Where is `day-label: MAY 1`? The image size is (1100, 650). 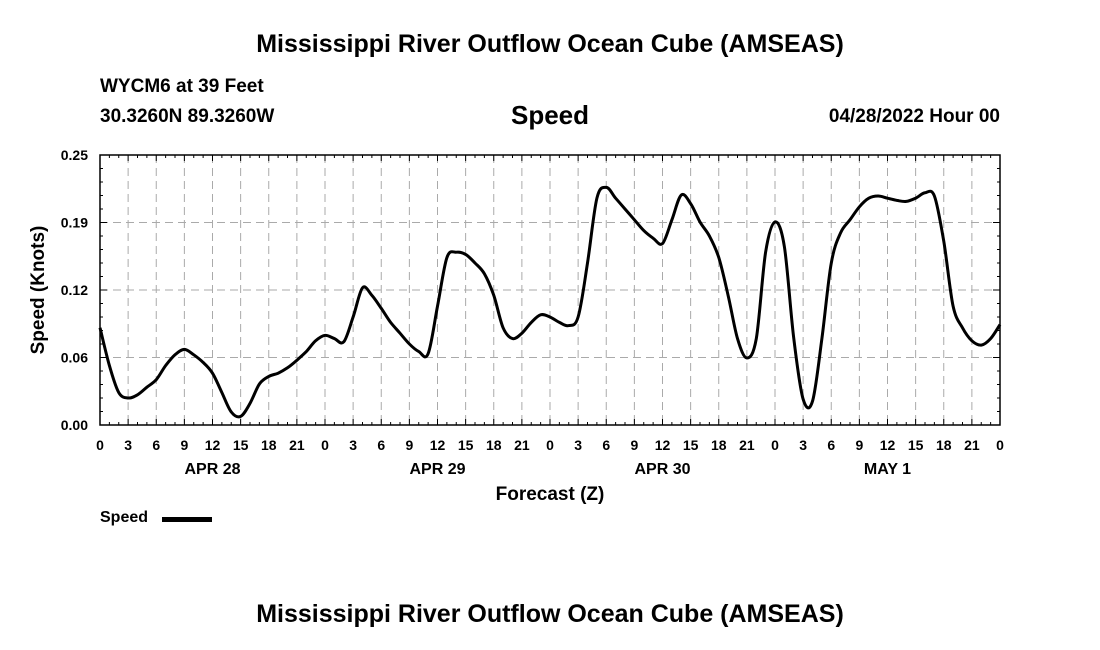
day-label: MAY 1 is located at coordinates (887, 469).